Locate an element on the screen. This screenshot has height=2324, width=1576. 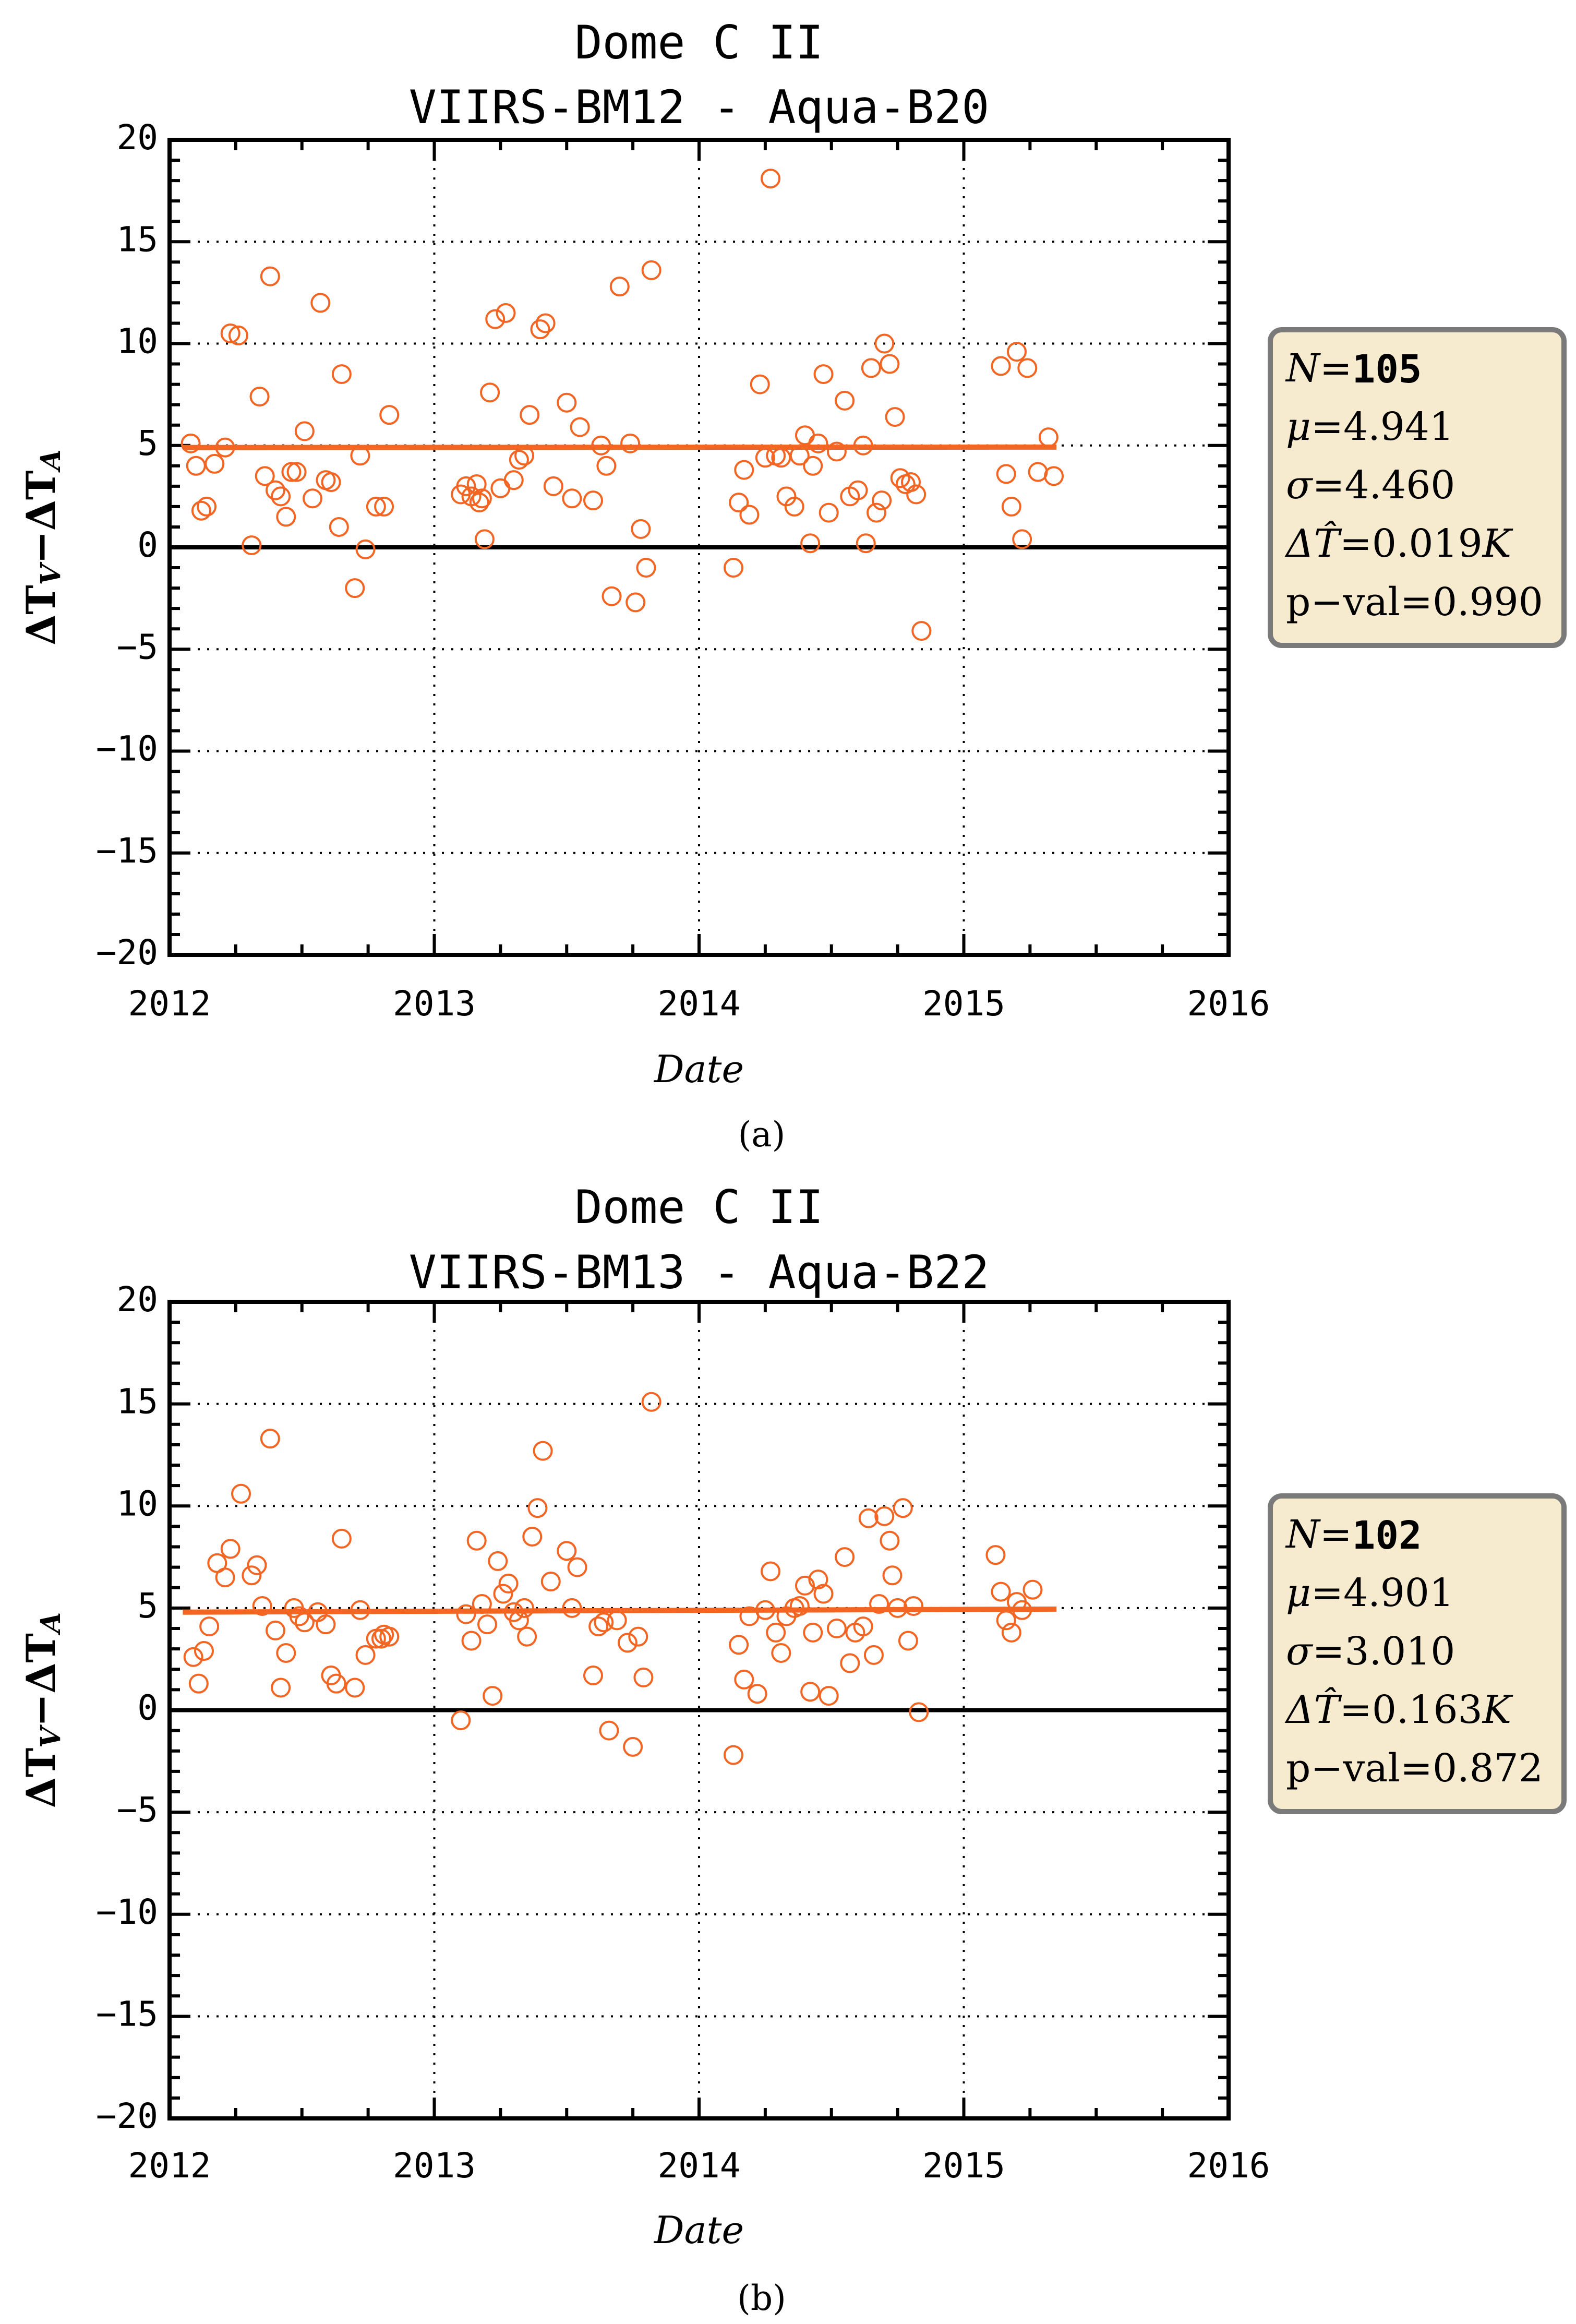
stats-label: ΔT̂ is located at coordinates (1313, 543).